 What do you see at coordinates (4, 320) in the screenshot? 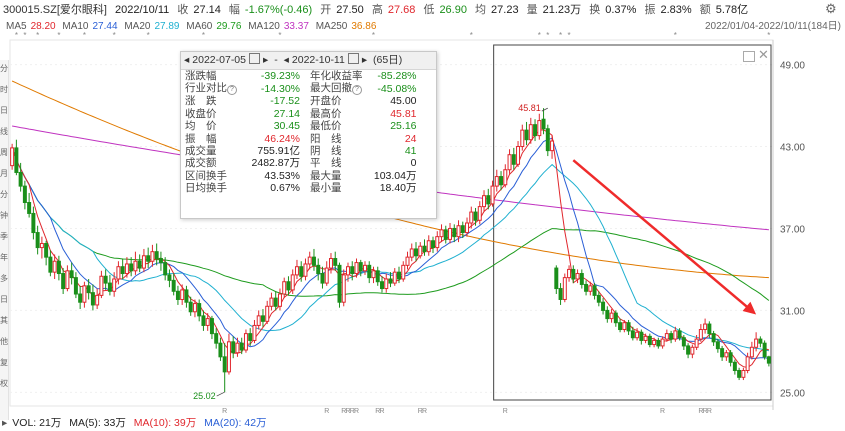
I see `period-tab: 其` at bounding box center [4, 320].